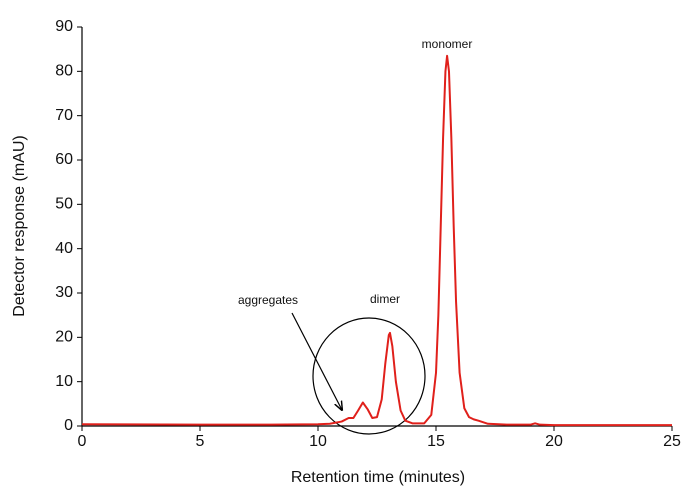 Image resolution: width=683 pixels, height=491 pixels. I want to click on y-tick-label: 30, so click(64, 292).